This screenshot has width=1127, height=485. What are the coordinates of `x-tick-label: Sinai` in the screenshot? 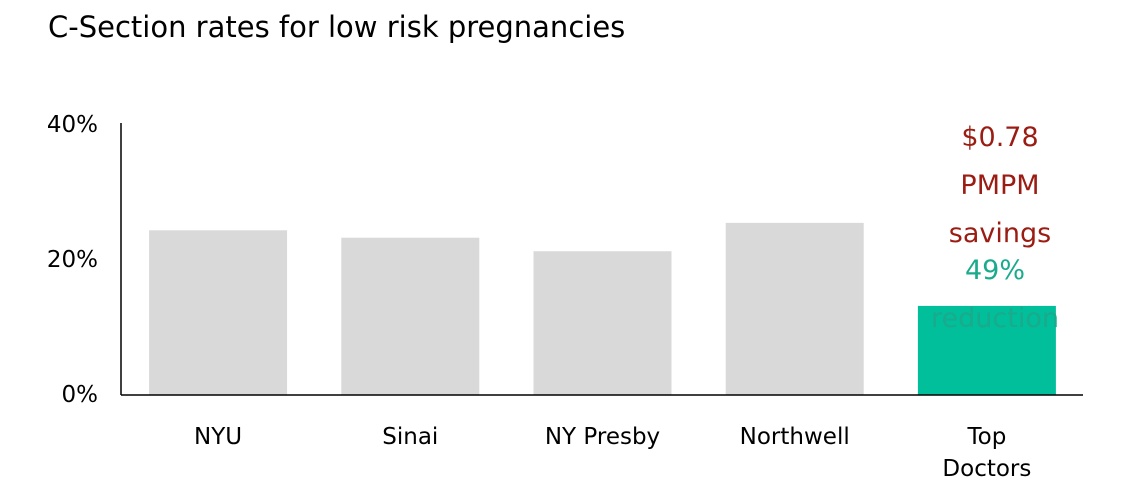 It's located at (410, 437).